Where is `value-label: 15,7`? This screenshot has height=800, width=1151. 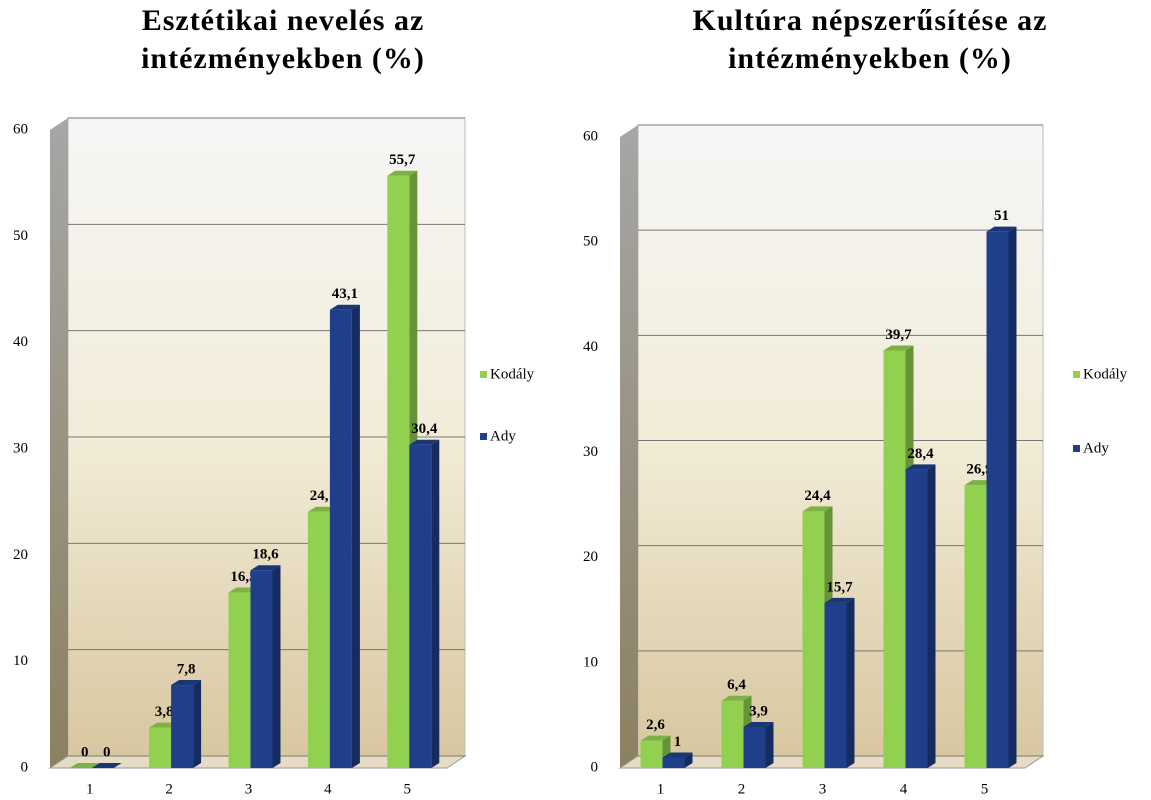 value-label: 15,7 is located at coordinates (839, 587).